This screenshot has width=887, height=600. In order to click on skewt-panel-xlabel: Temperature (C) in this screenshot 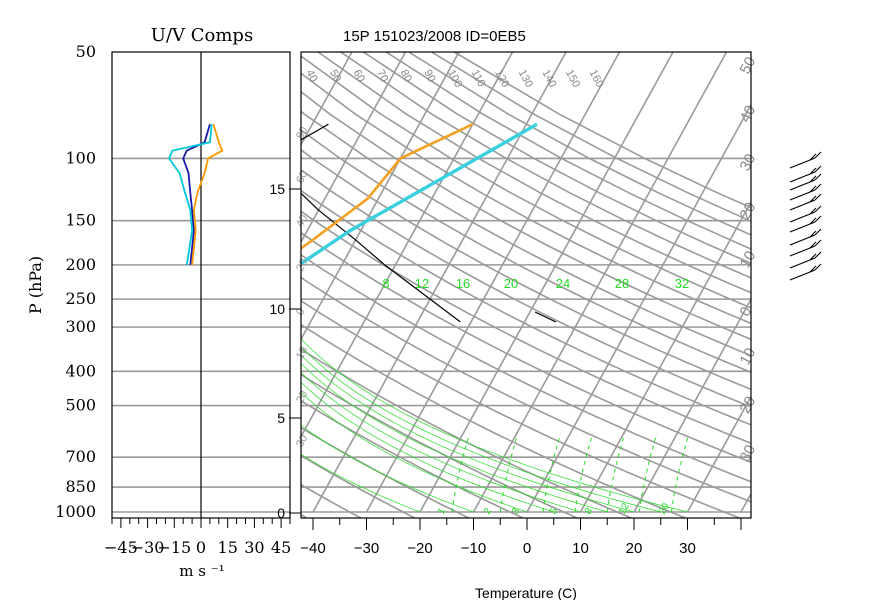, I will do `click(526, 592)`.